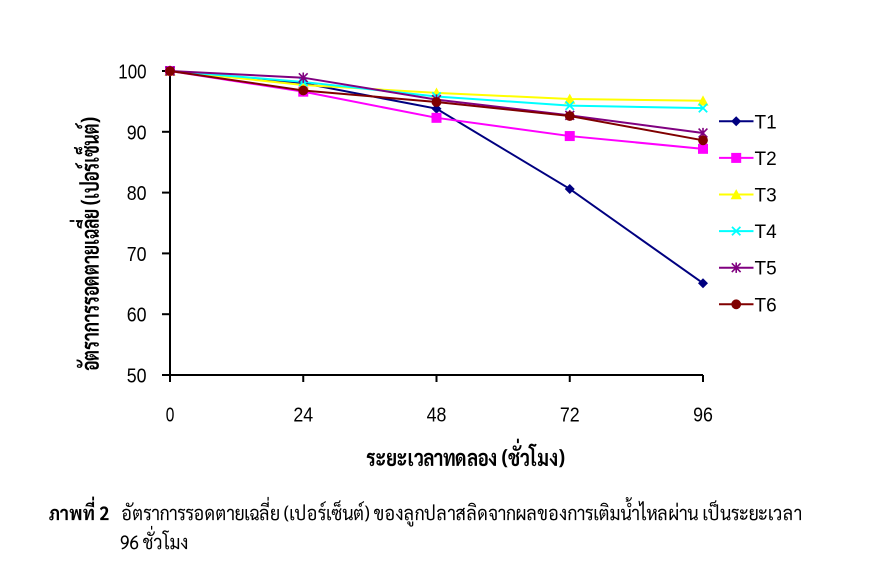  What do you see at coordinates (137, 133) in the screenshot?
I see `svg-text: 90` at bounding box center [137, 133].